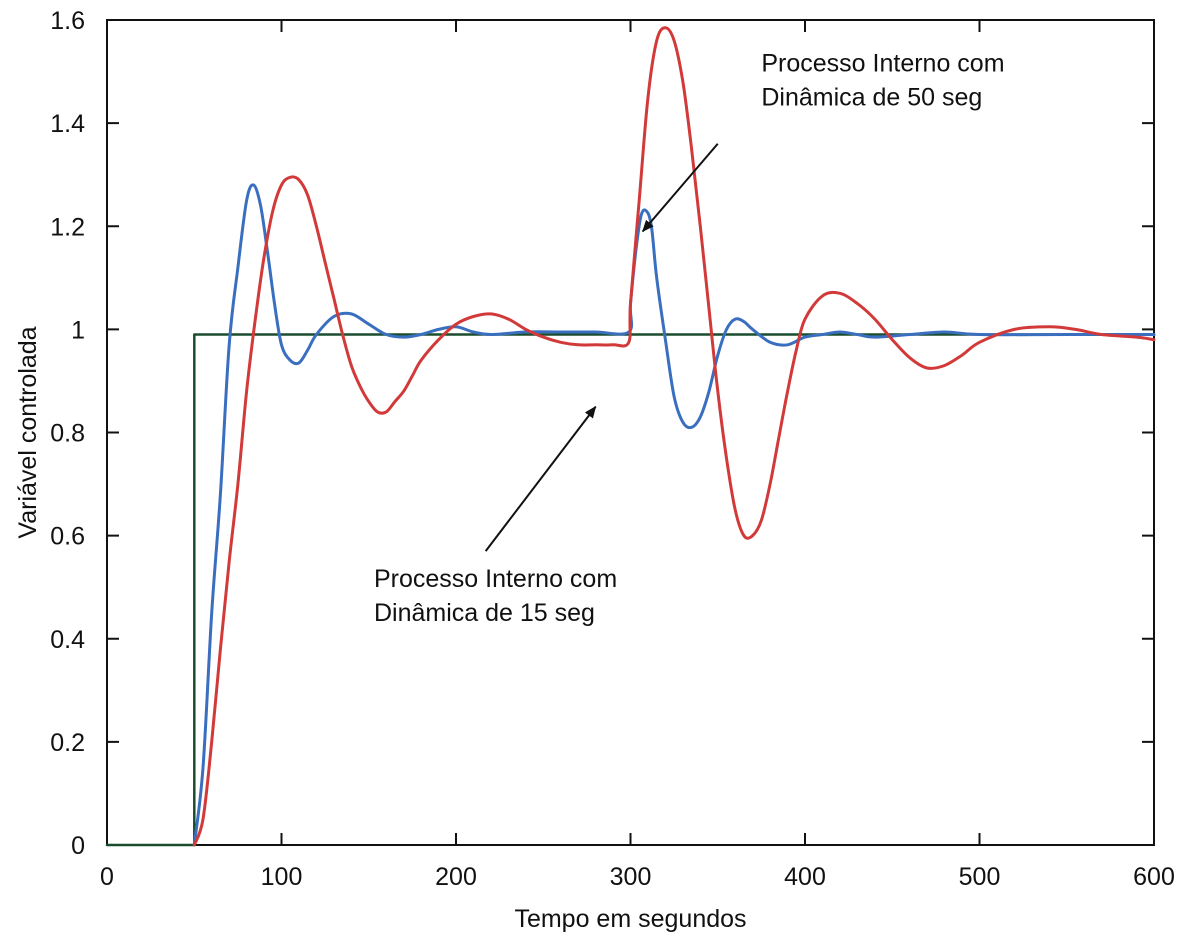 Image resolution: width=1177 pixels, height=937 pixels. What do you see at coordinates (456, 877) in the screenshot?
I see `x-tick-label: 200` at bounding box center [456, 877].